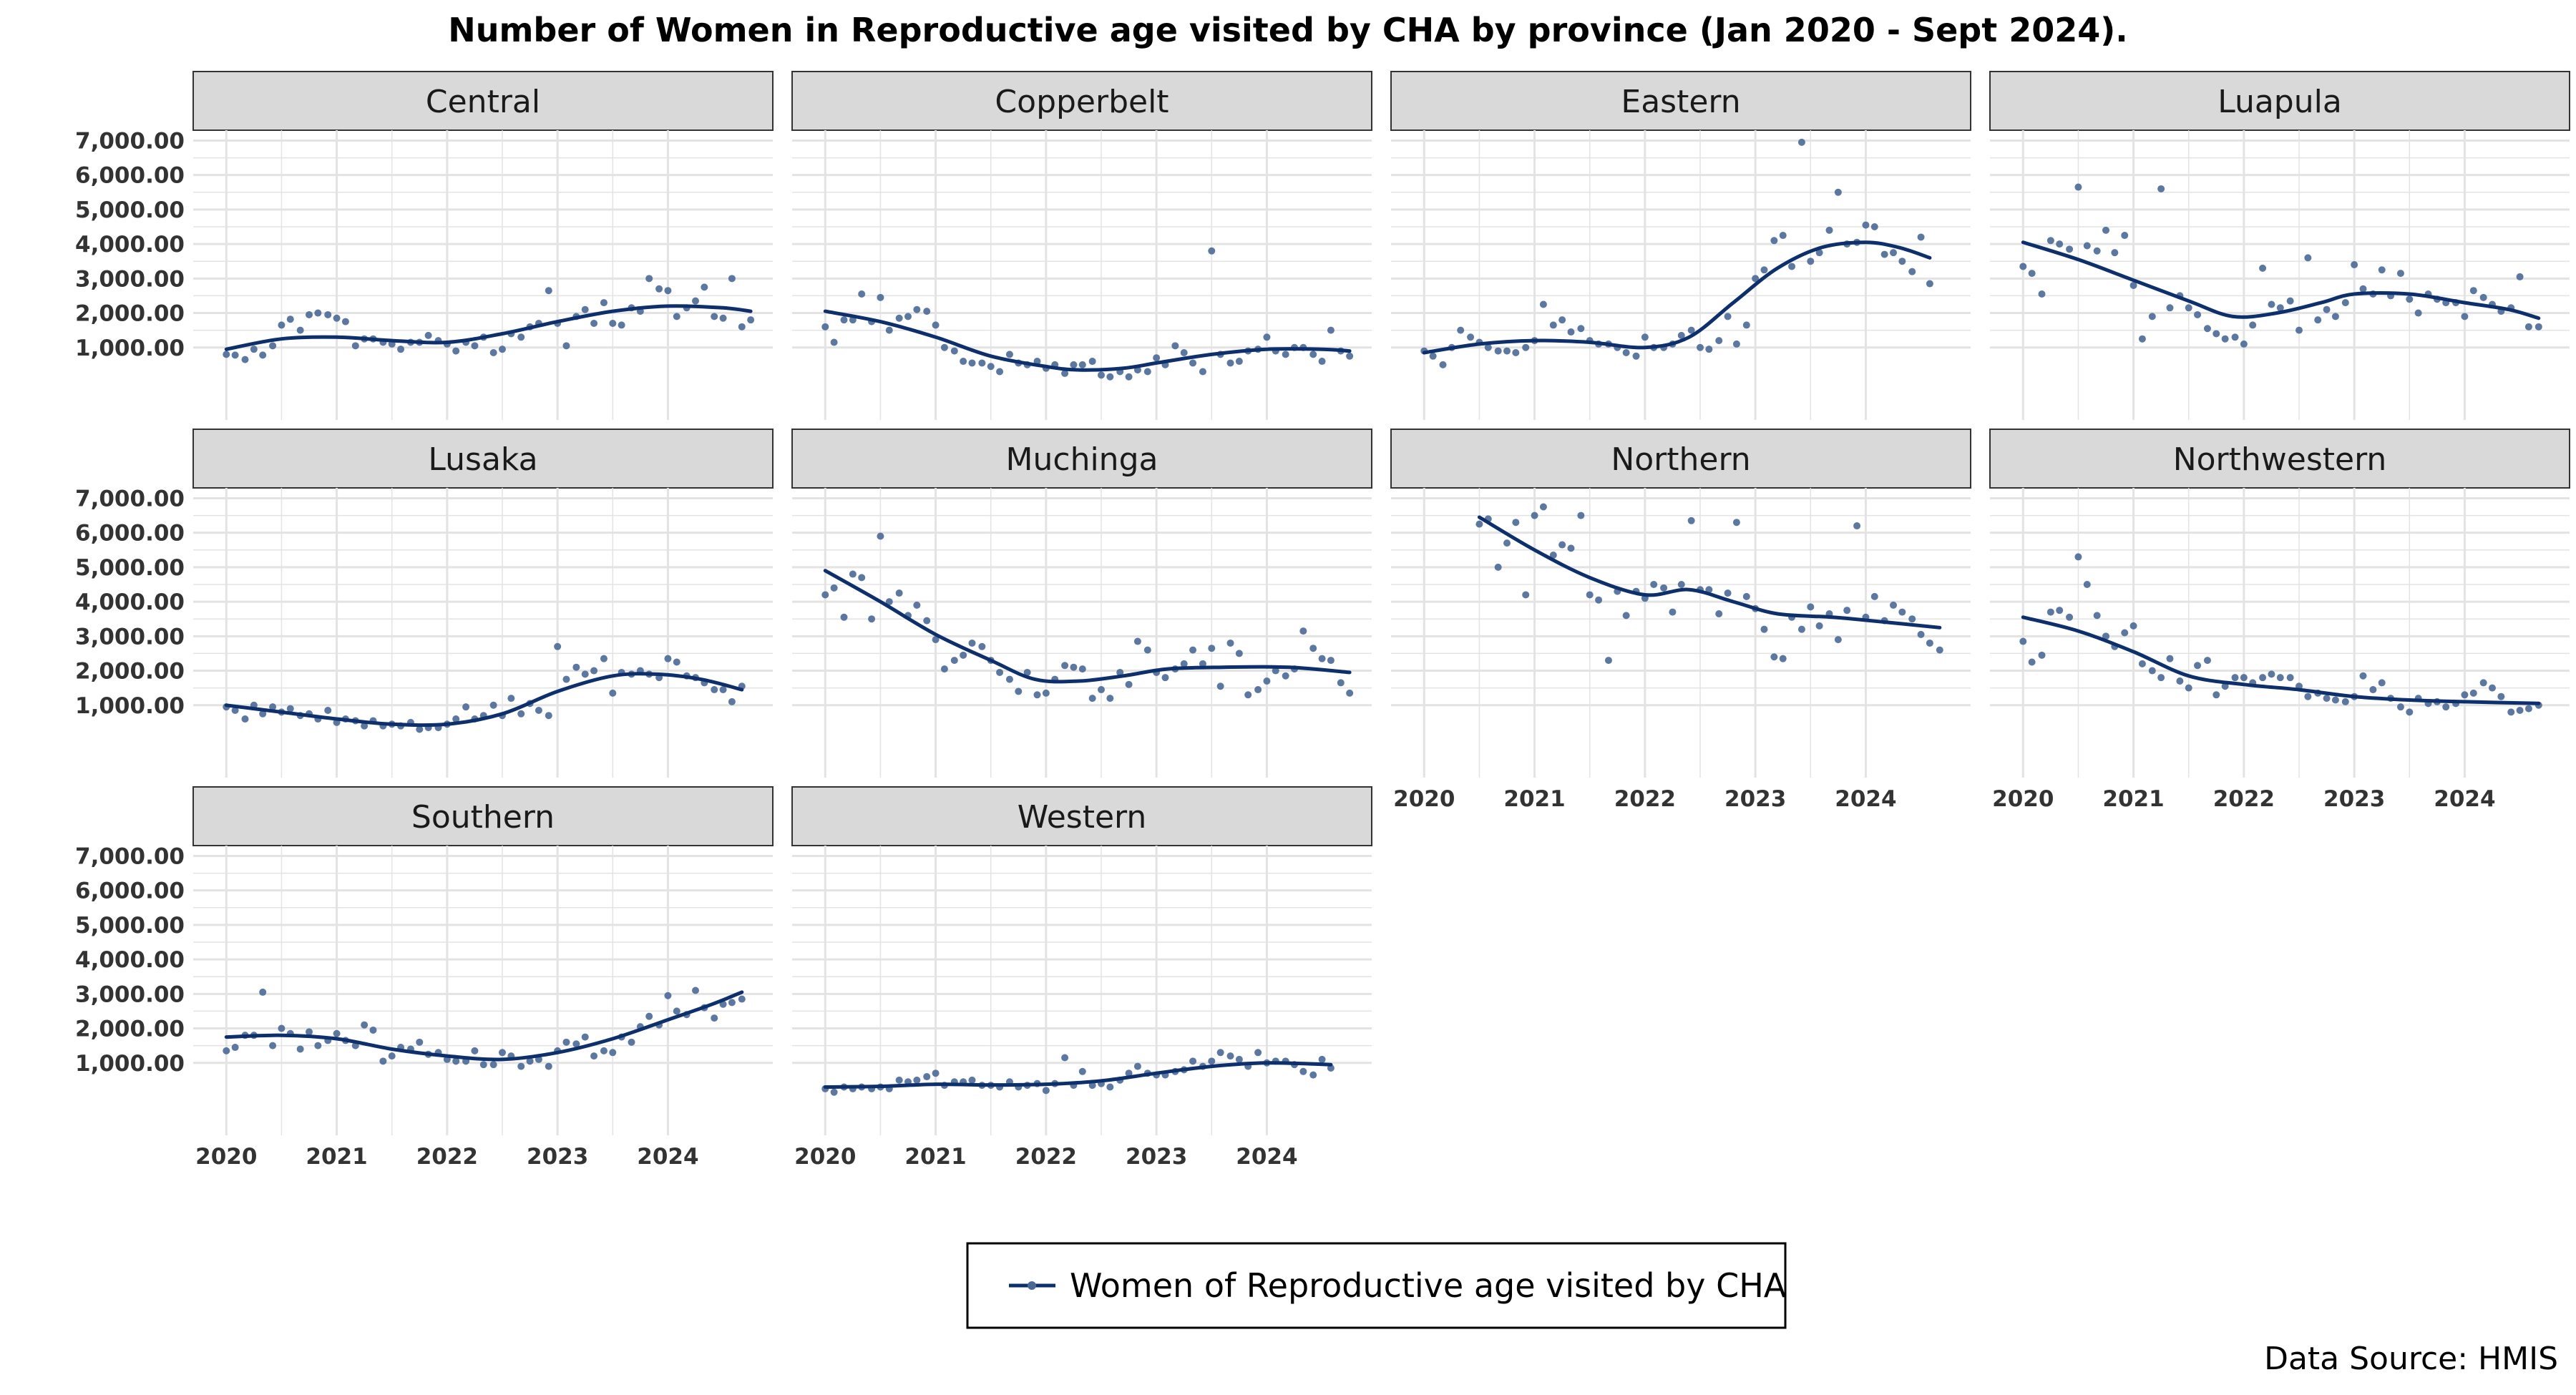 This screenshot has height=1395, width=2576. I want to click on panel-western: Western 2020 2021 2022 2023 2024, so click(1081, 978).